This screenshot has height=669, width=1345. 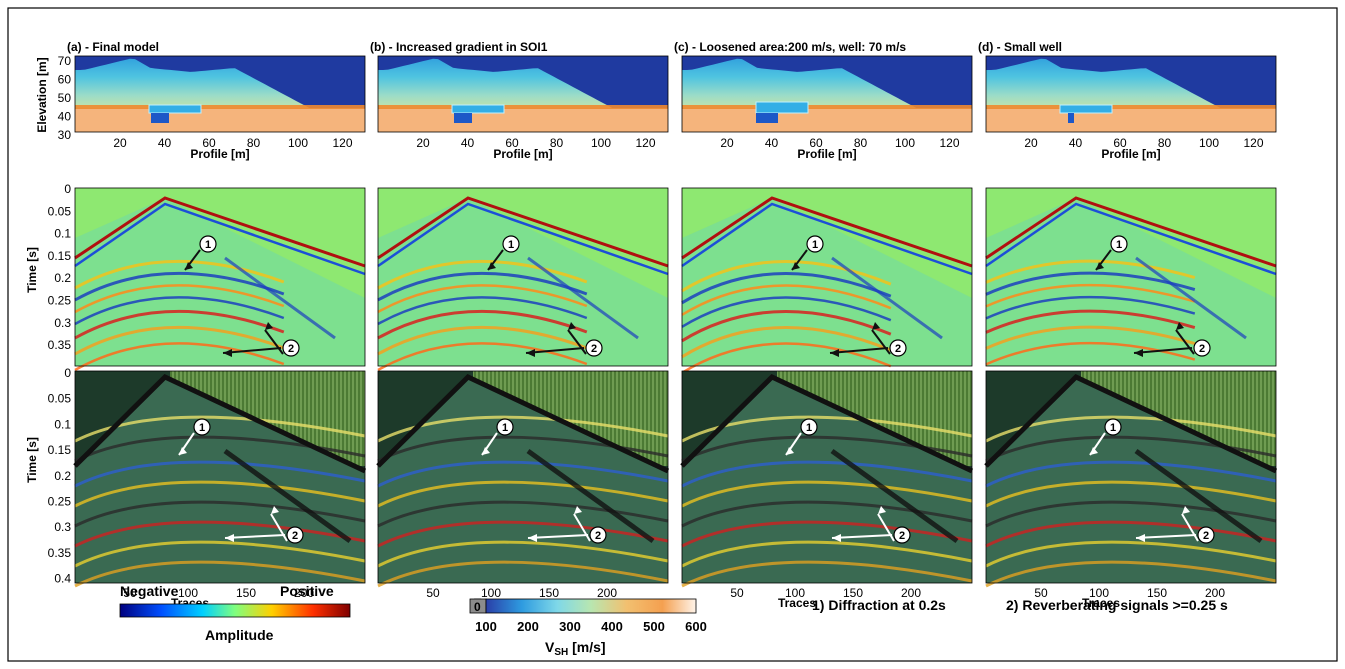 I want to click on profile-tick: 80, so click(x=557, y=143).